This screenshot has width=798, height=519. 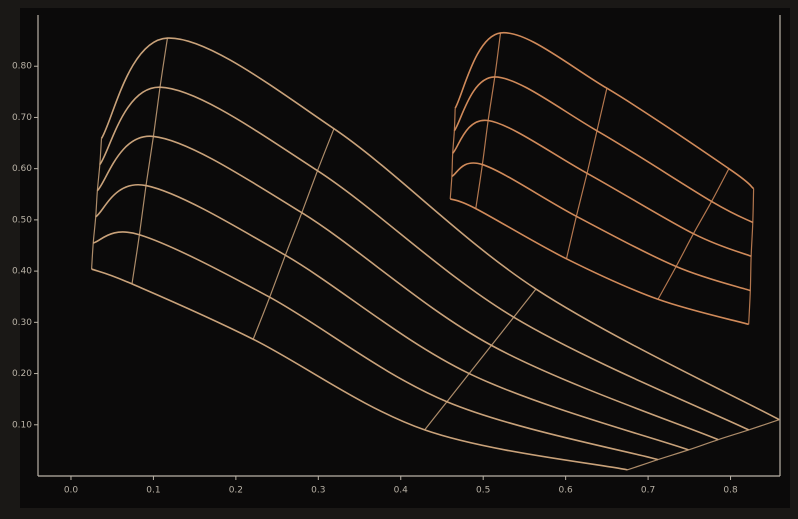 I want to click on y-tick-label: 0.80, so click(x=22, y=67).